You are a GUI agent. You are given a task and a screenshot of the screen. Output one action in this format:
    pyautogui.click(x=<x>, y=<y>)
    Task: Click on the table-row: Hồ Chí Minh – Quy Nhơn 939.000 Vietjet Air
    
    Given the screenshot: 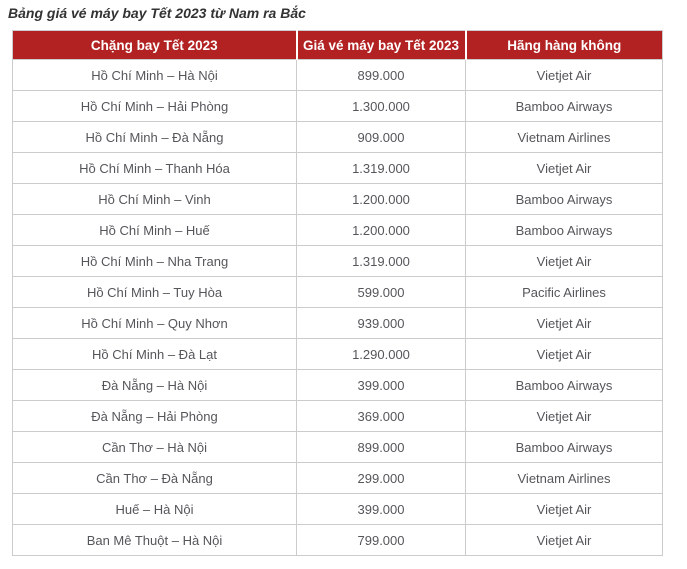 What is the action you would take?
    pyautogui.click(x=337, y=323)
    